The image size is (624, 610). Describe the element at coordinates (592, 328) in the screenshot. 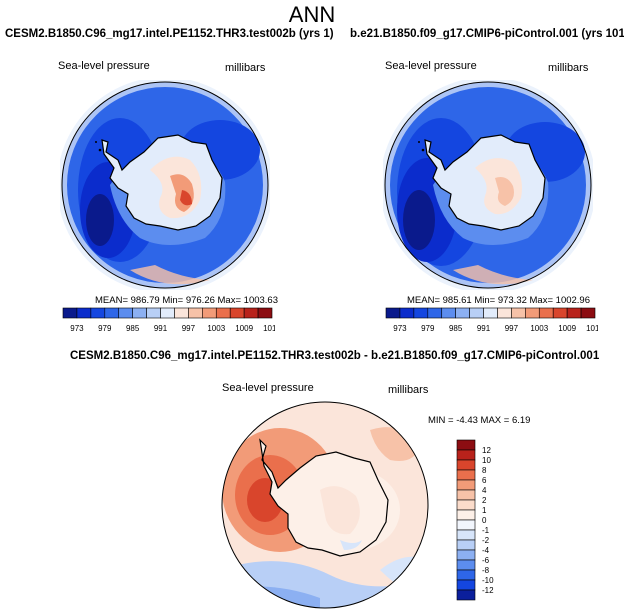

I see `panel2-colorbar-tick-label: 1015` at that location.